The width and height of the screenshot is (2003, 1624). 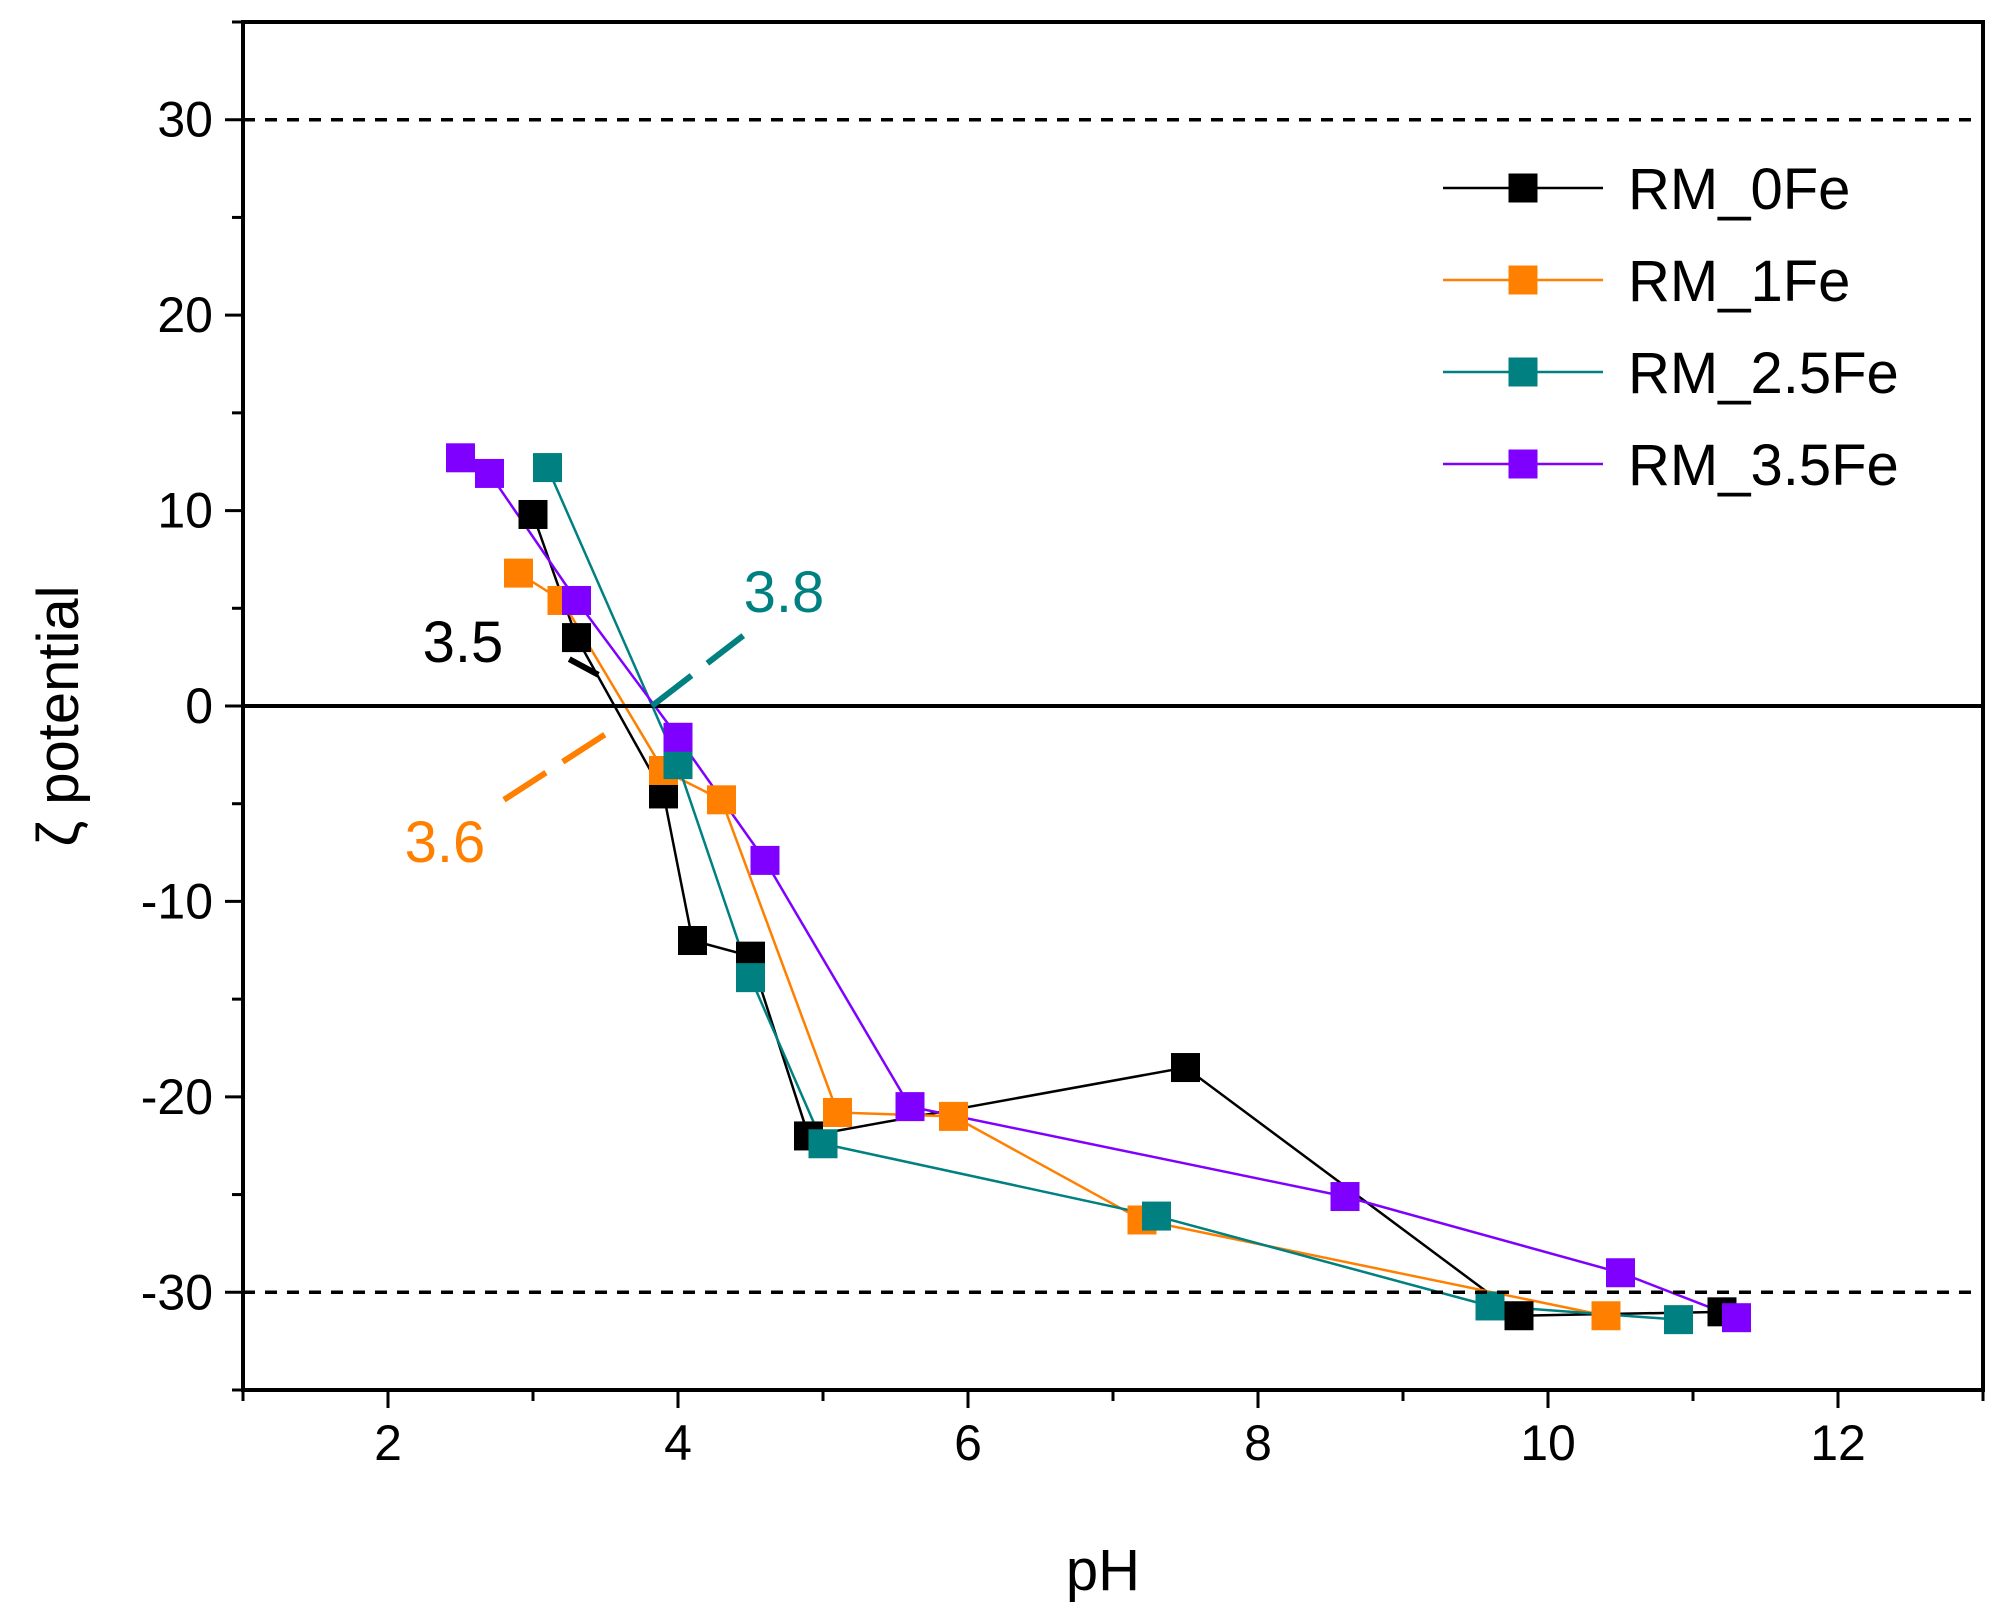 What do you see at coordinates (177, 1097) in the screenshot?
I see `y-tick-label: -20` at bounding box center [177, 1097].